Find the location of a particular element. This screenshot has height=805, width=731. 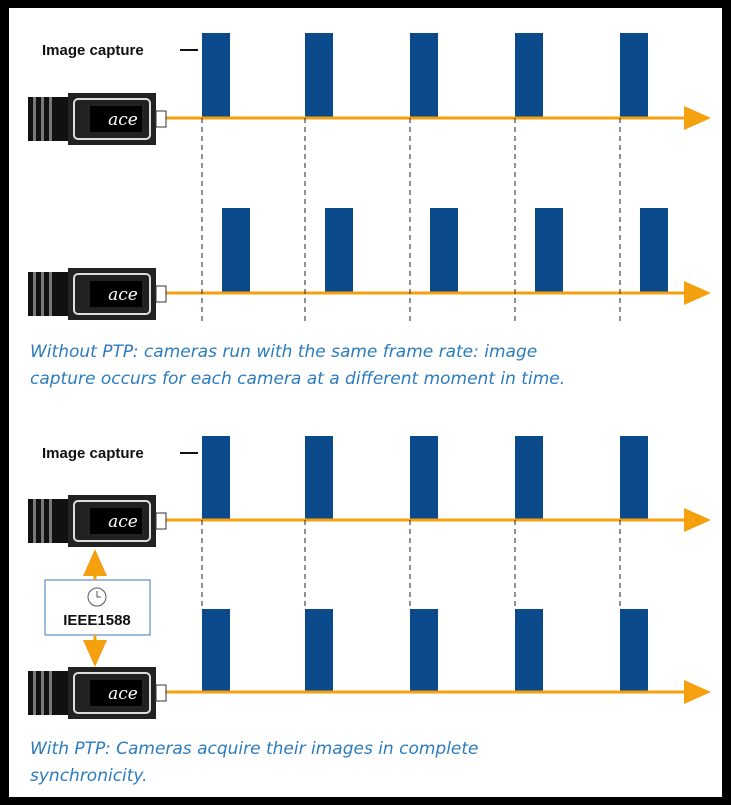

clock-hands is located at coordinates (98, 594).